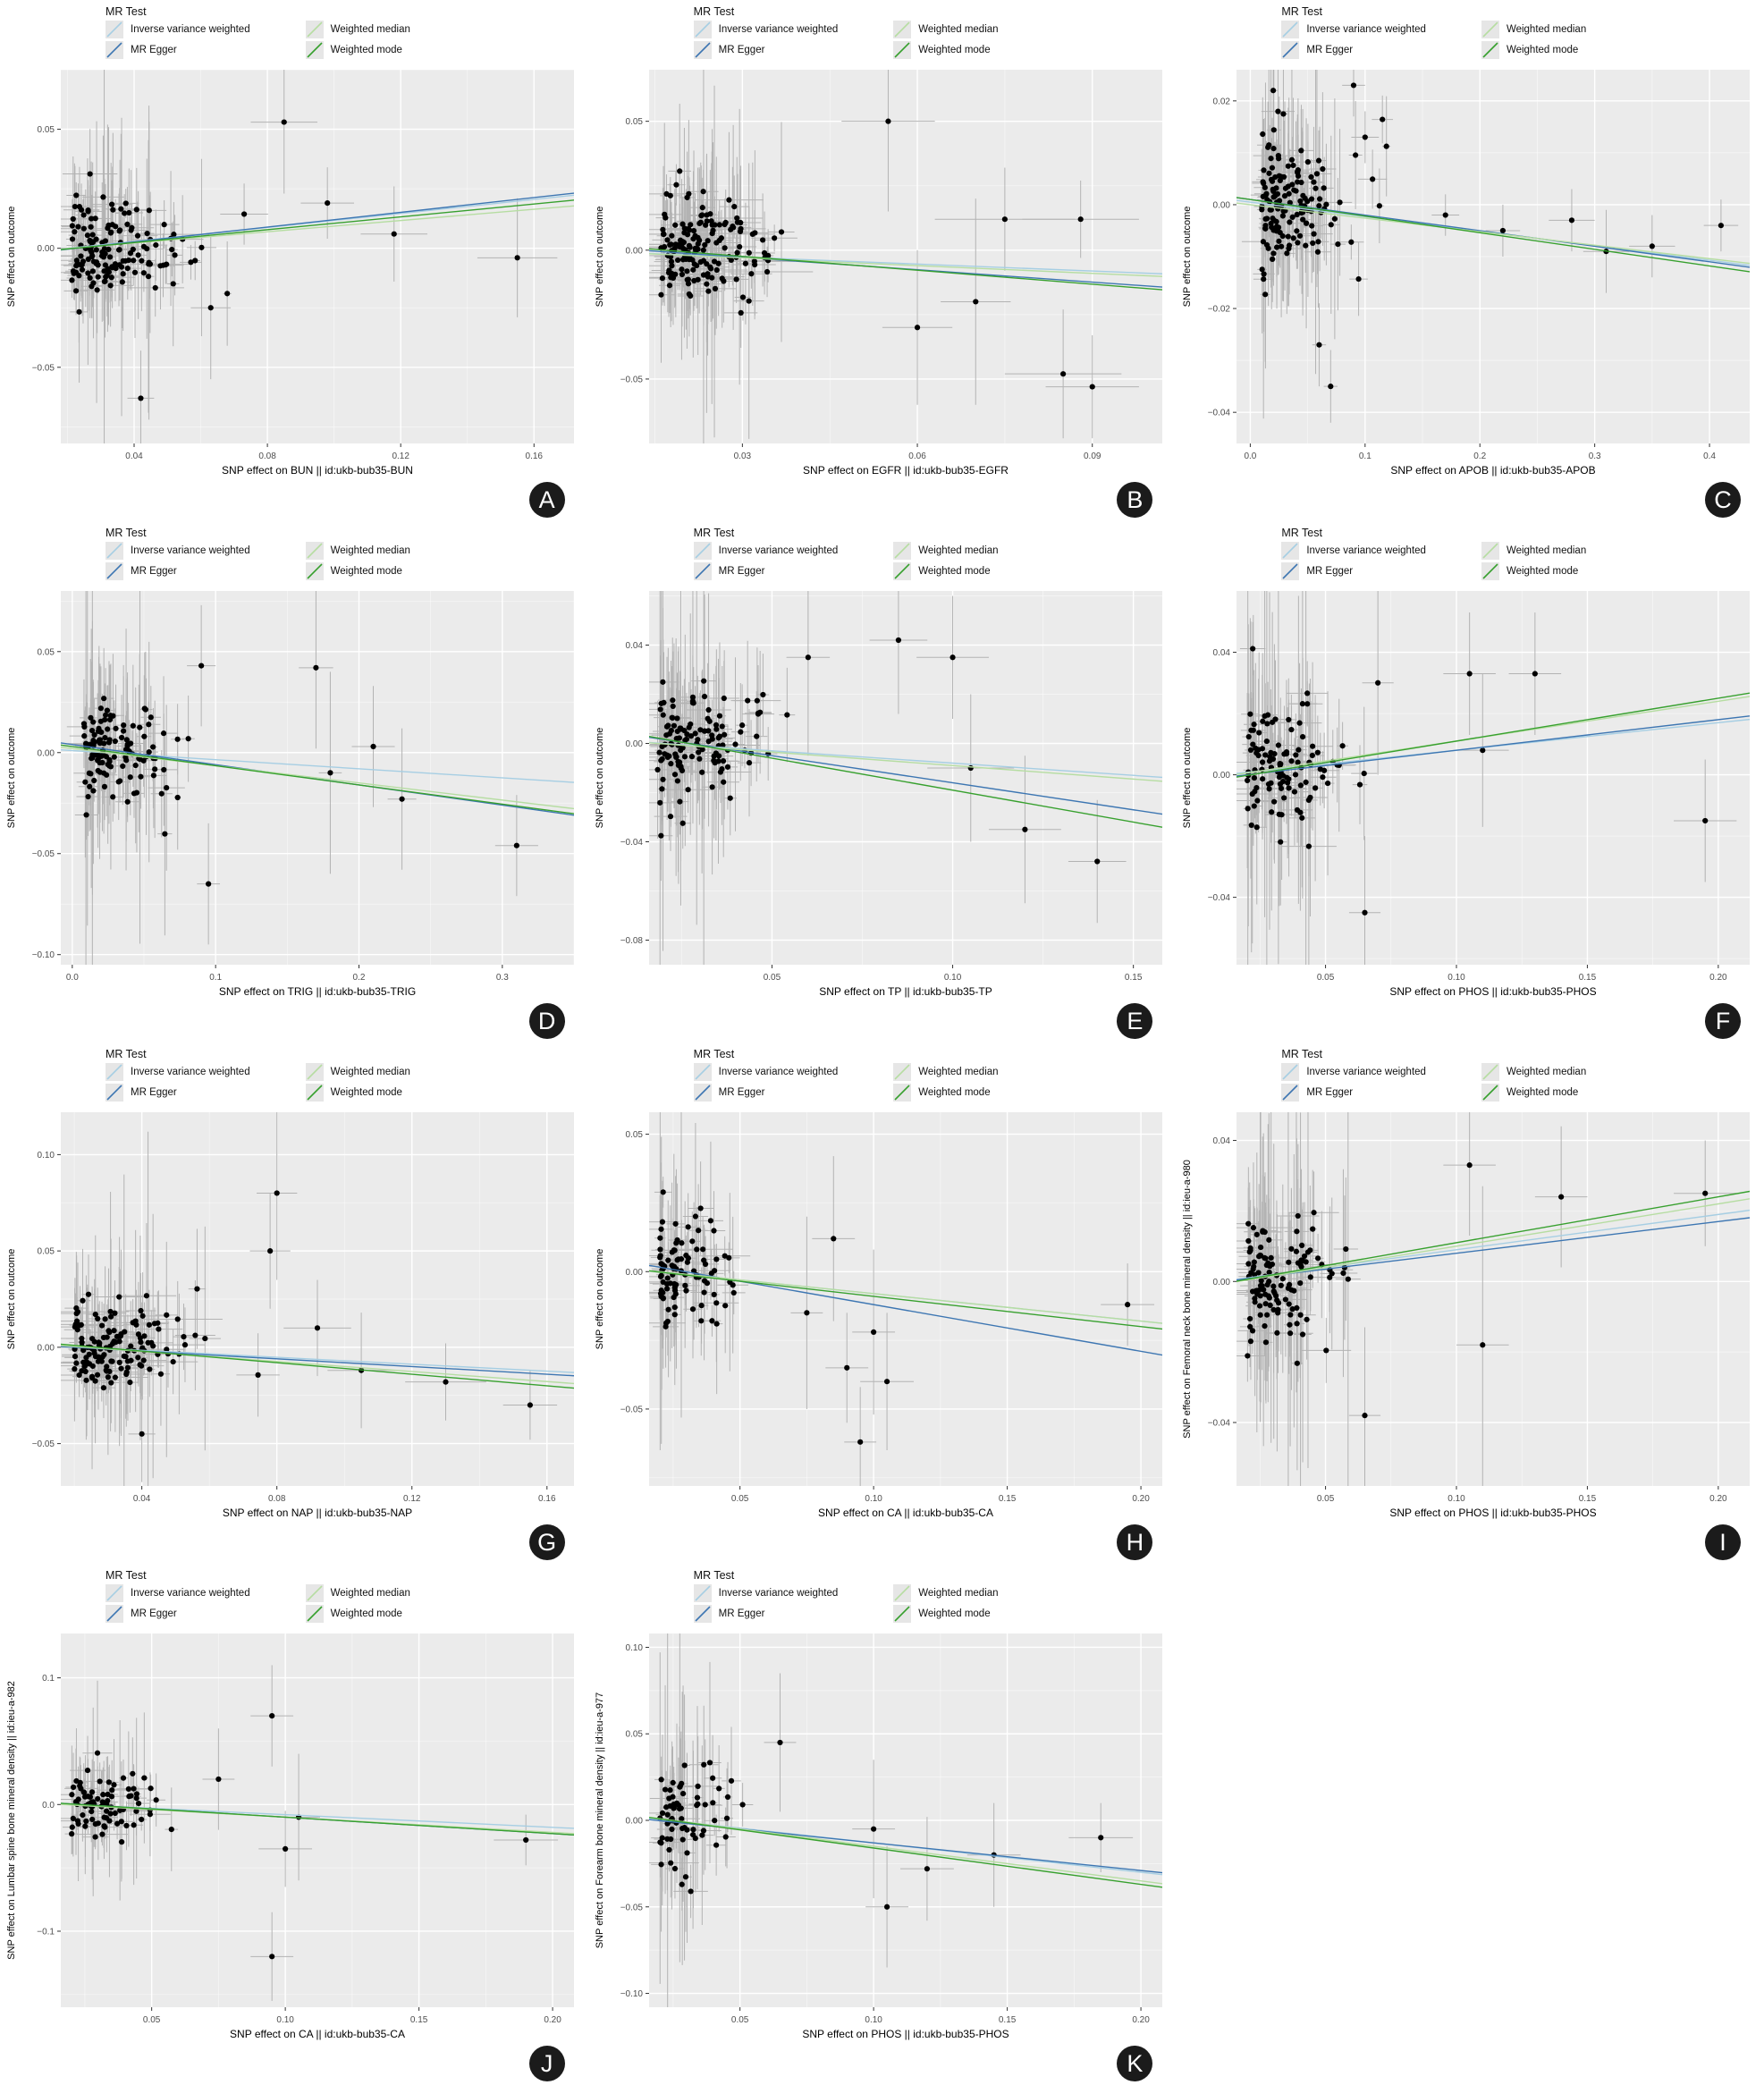  What do you see at coordinates (1723, 1021) in the screenshot?
I see `panel-letter-badge: F` at bounding box center [1723, 1021].